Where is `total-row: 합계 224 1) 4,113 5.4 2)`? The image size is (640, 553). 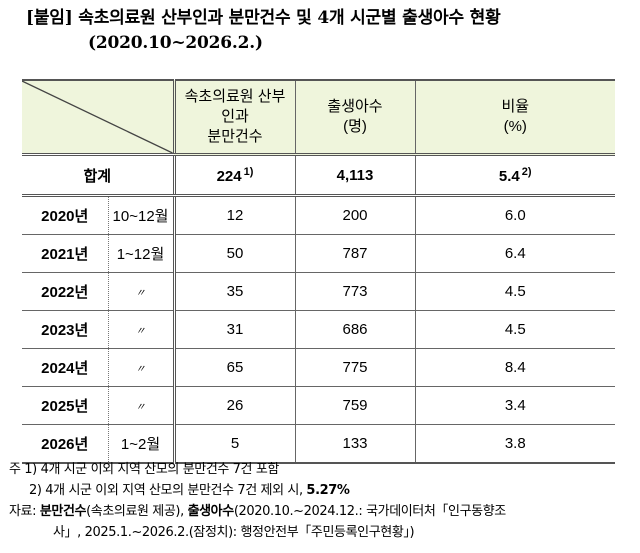 total-row: 합계 224 1) 4,113 5.4 2) is located at coordinates (318, 175).